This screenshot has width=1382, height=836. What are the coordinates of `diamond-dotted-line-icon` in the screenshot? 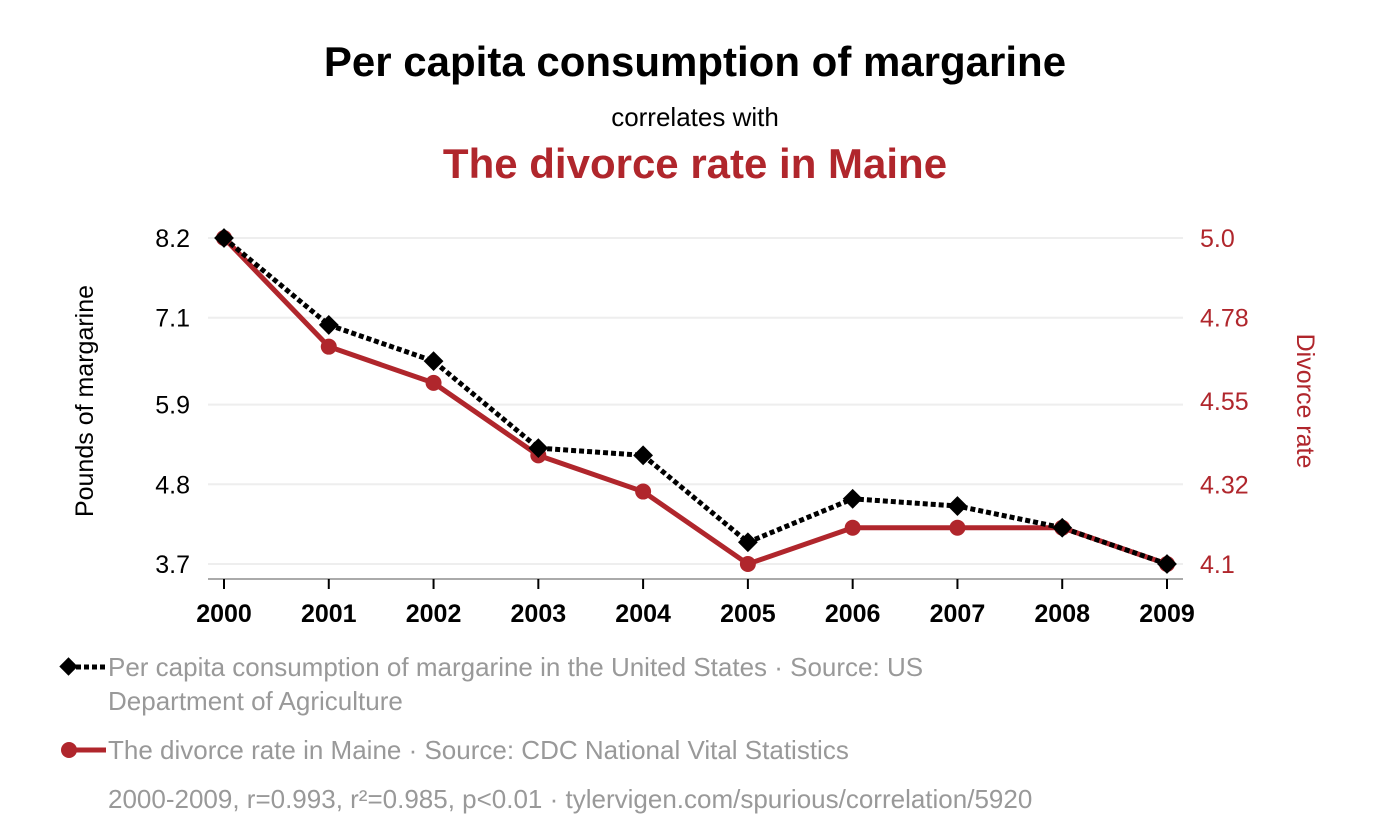 It's located at (82, 666).